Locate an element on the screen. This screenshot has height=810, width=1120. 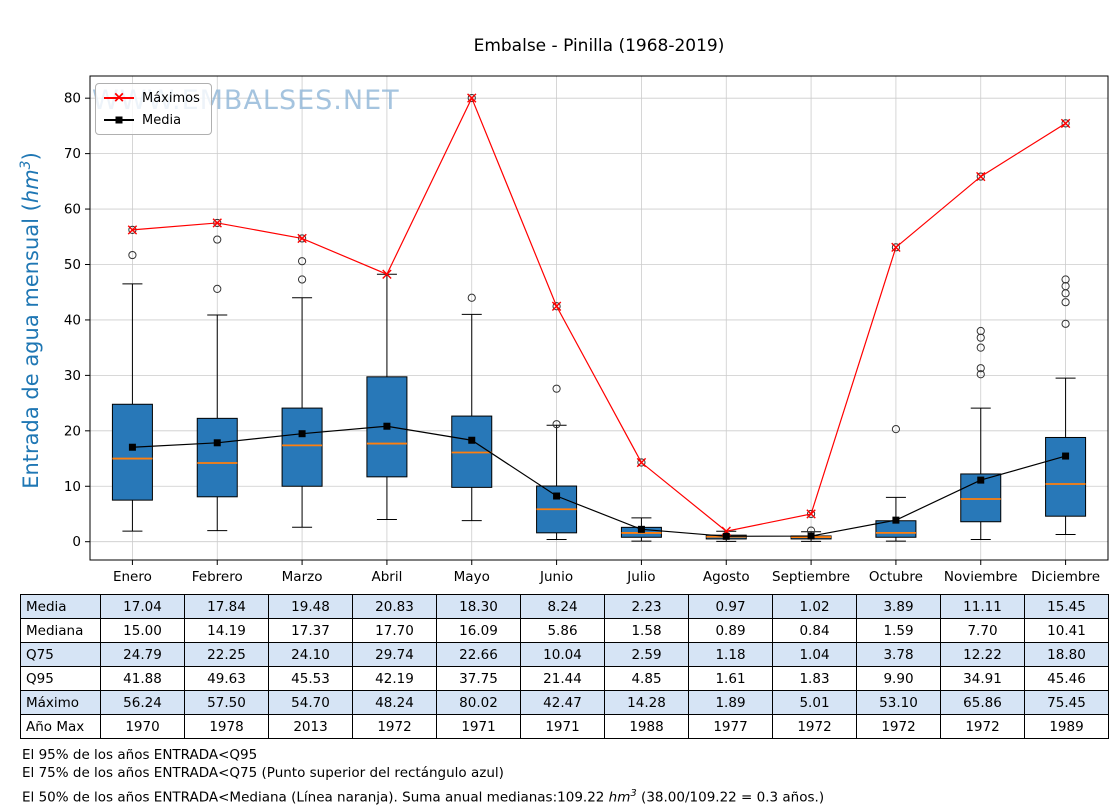
x-tick-label: Noviembre is located at coordinates (981, 577).